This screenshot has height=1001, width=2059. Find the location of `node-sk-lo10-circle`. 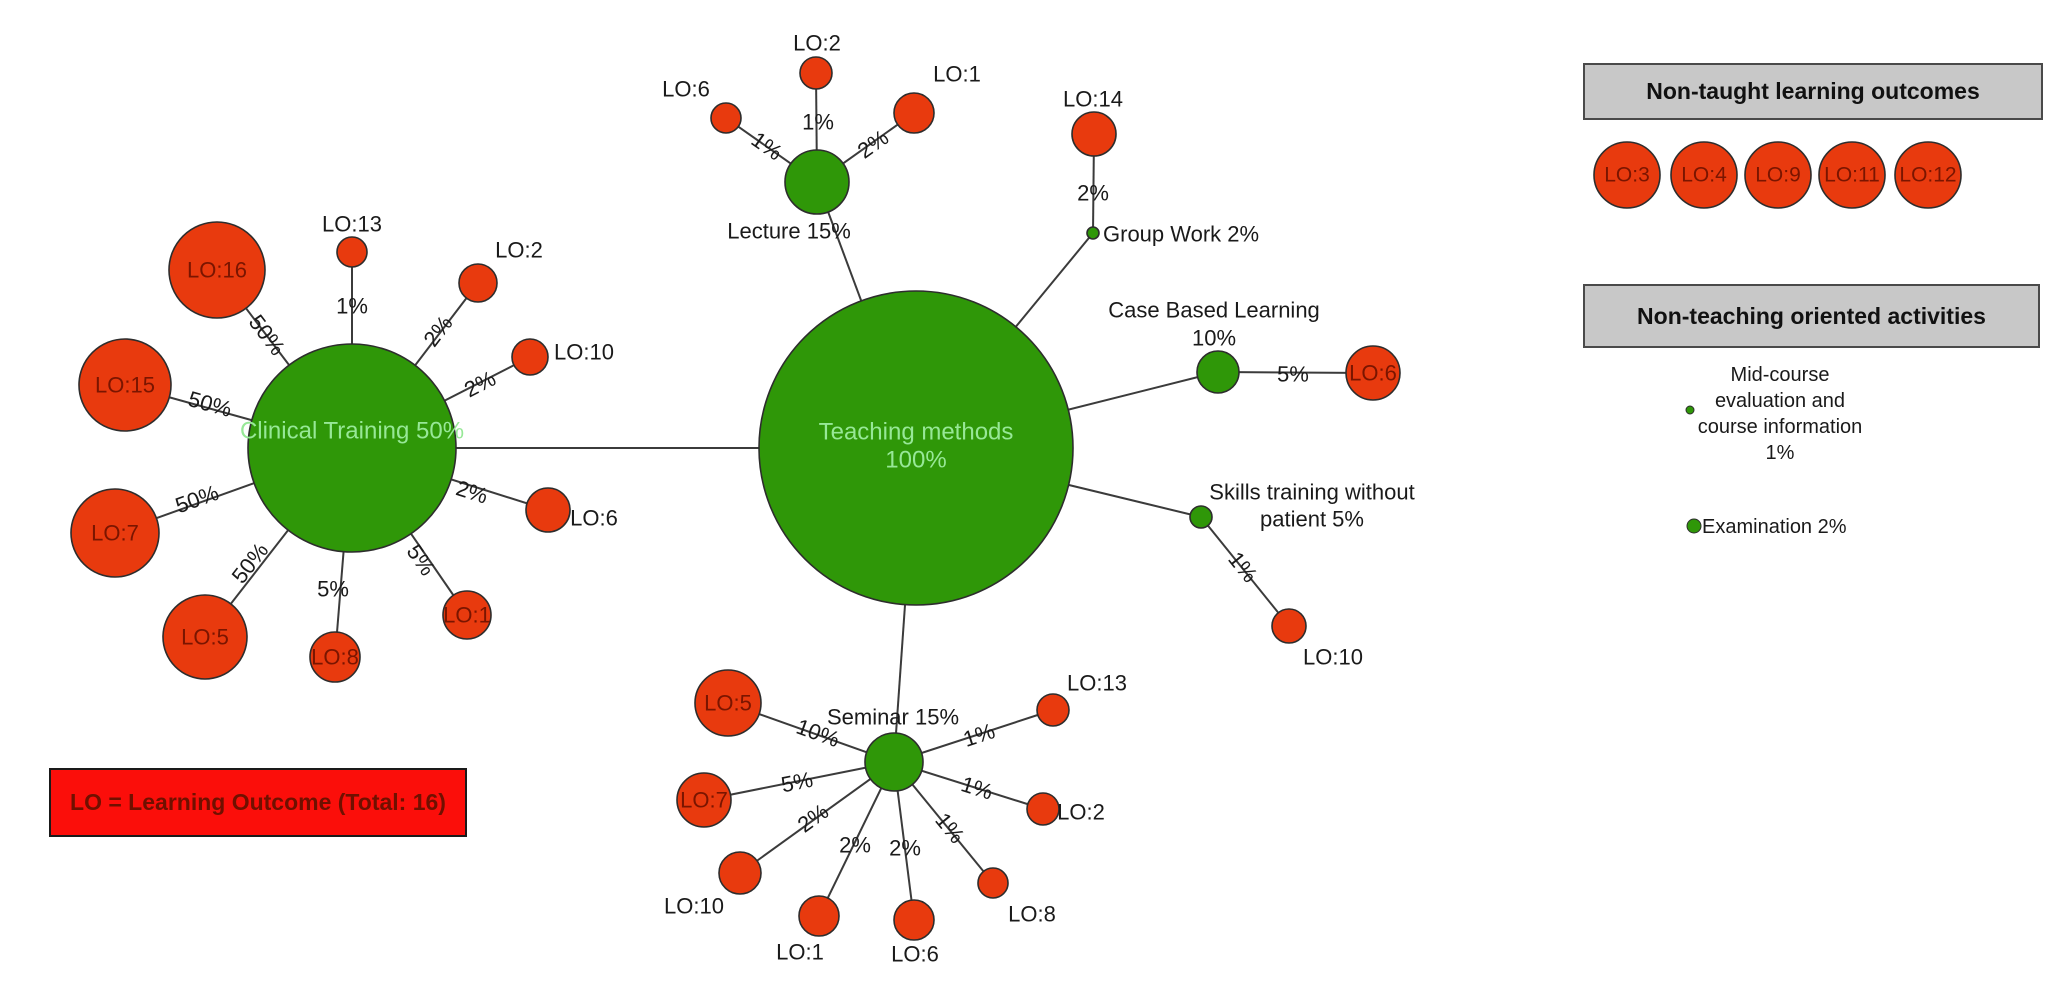

node-sk-lo10-circle is located at coordinates (1289, 626).